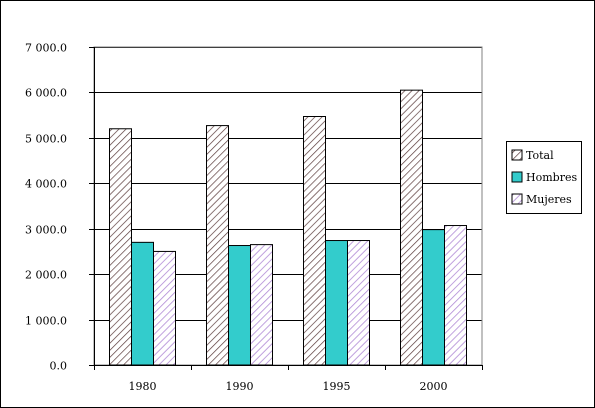  I want to click on legend: Total Hombres Mujeres, so click(544, 177).